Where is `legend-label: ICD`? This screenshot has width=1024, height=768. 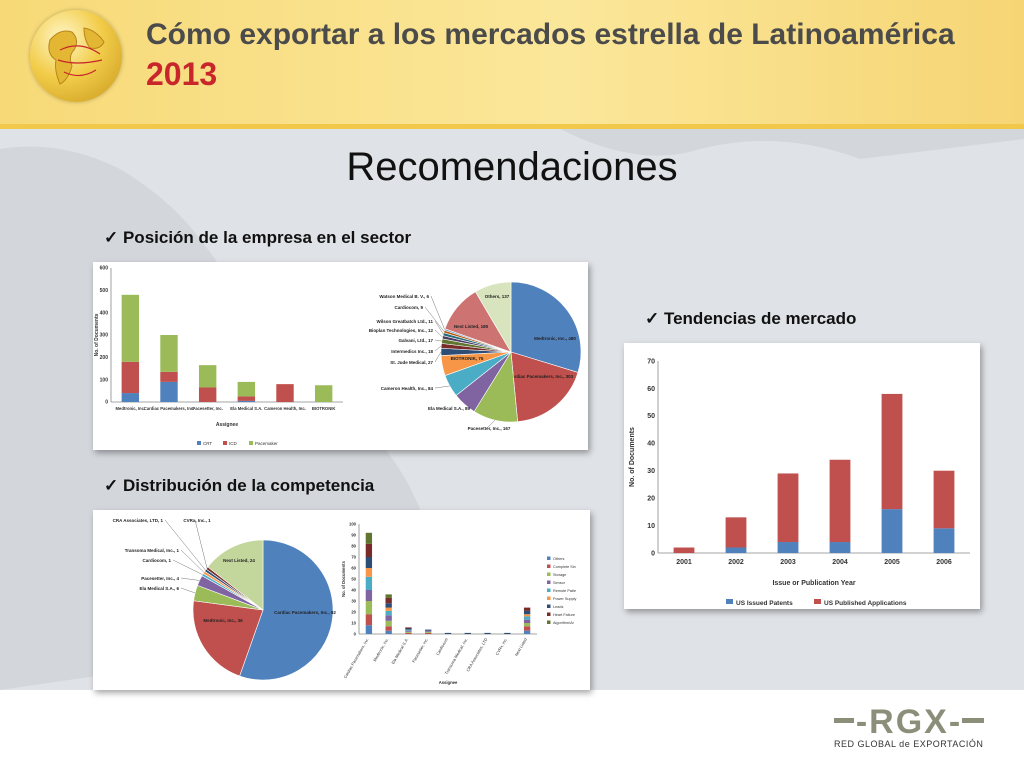 legend-label: ICD is located at coordinates (233, 443).